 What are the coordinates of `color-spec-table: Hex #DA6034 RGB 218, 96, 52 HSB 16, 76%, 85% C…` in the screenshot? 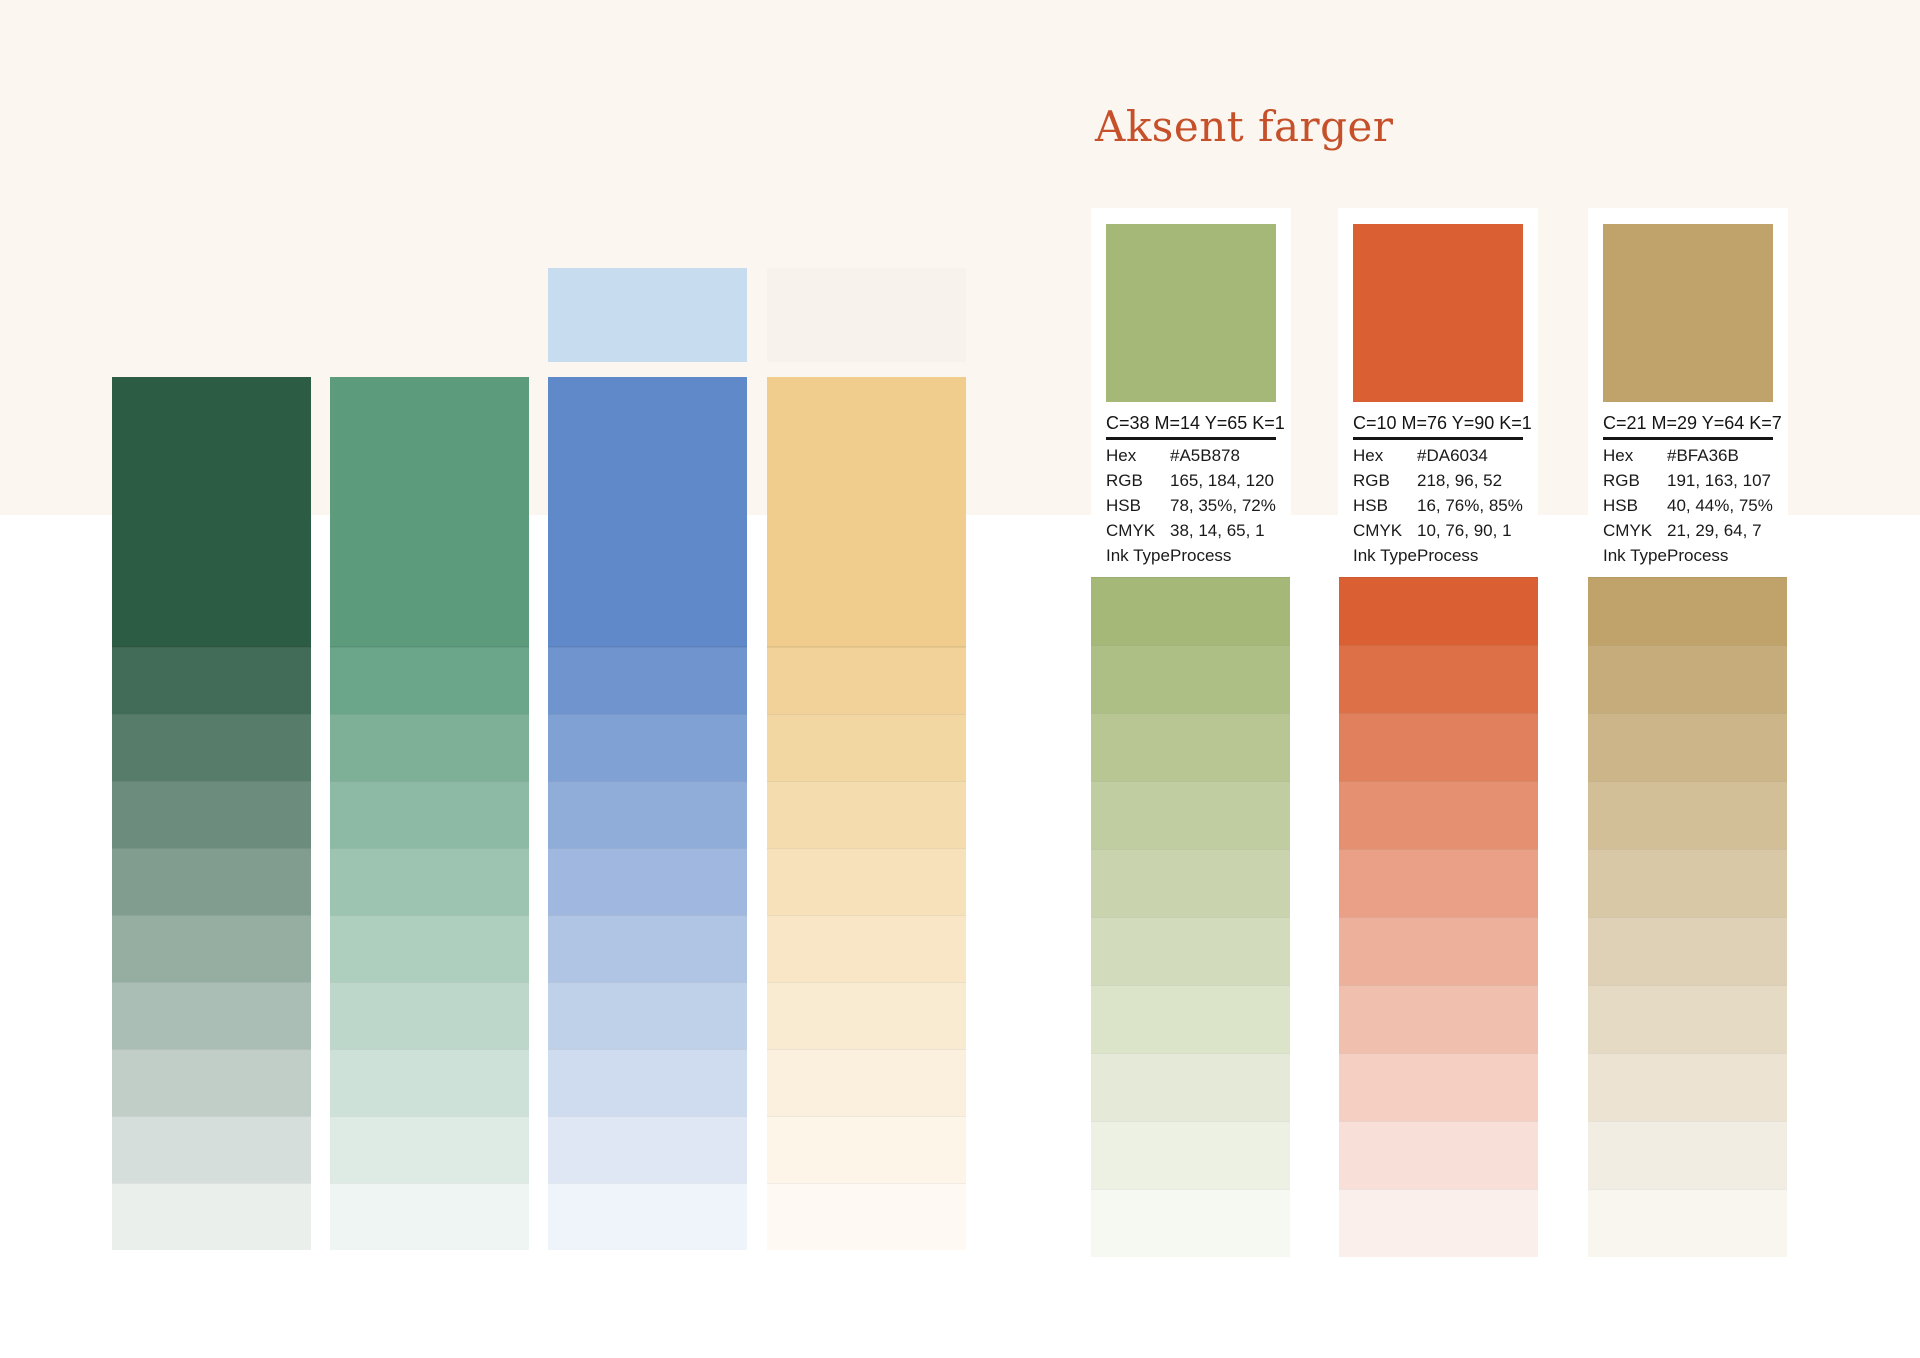 It's located at (1438, 505).